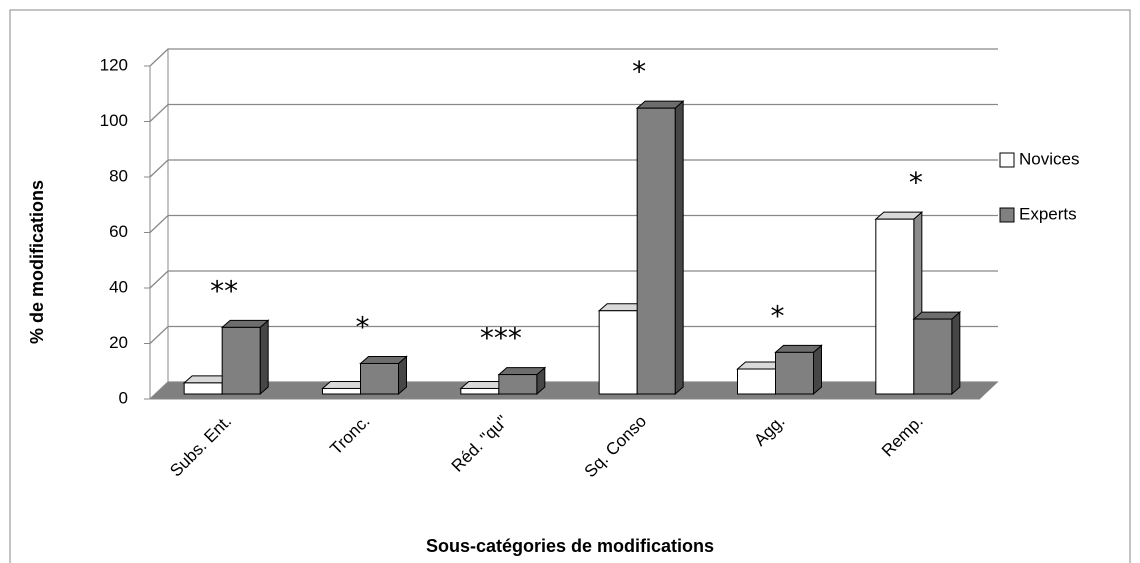 This screenshot has height=563, width=1140. What do you see at coordinates (118, 231) in the screenshot?
I see `y-tick-label: 60` at bounding box center [118, 231].